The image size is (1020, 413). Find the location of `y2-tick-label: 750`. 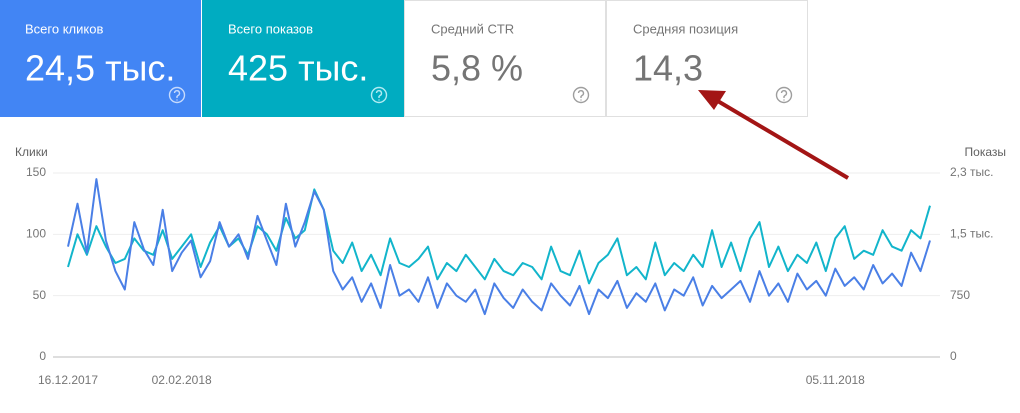

y2-tick-label: 750 is located at coordinates (960, 295).